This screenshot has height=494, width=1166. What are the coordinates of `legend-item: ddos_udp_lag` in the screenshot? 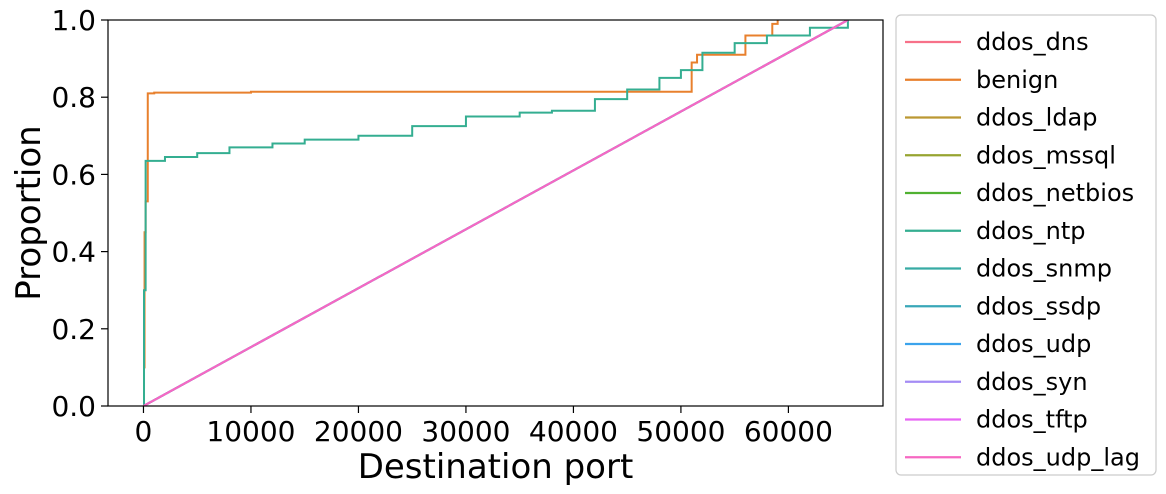 It's located at (1022, 457).